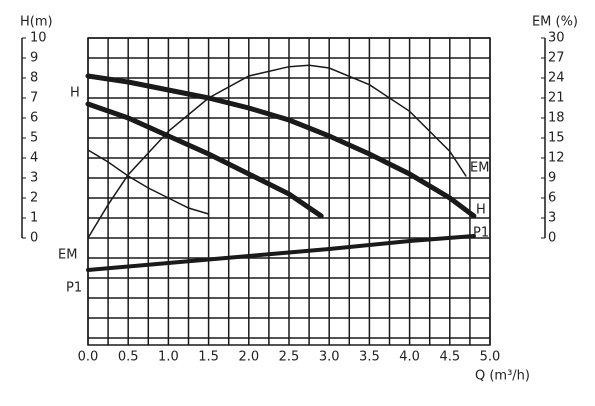 The width and height of the screenshot is (595, 406). What do you see at coordinates (556, 78) in the screenshot?
I see `y2-tick-label: 24` at bounding box center [556, 78].